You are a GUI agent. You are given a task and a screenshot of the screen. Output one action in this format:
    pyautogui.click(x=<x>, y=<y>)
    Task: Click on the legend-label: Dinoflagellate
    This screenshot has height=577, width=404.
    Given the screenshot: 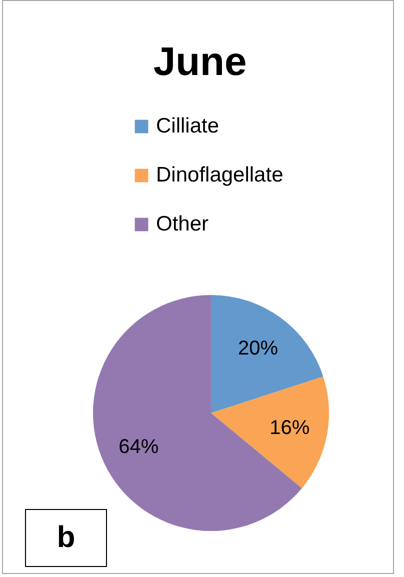 What is the action you would take?
    pyautogui.click(x=220, y=175)
    